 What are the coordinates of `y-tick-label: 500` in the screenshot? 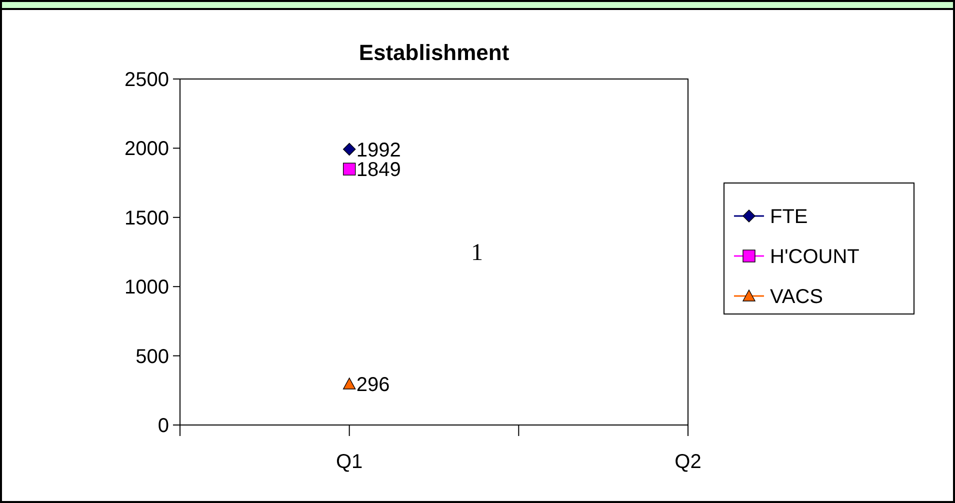 It's located at (152, 357).